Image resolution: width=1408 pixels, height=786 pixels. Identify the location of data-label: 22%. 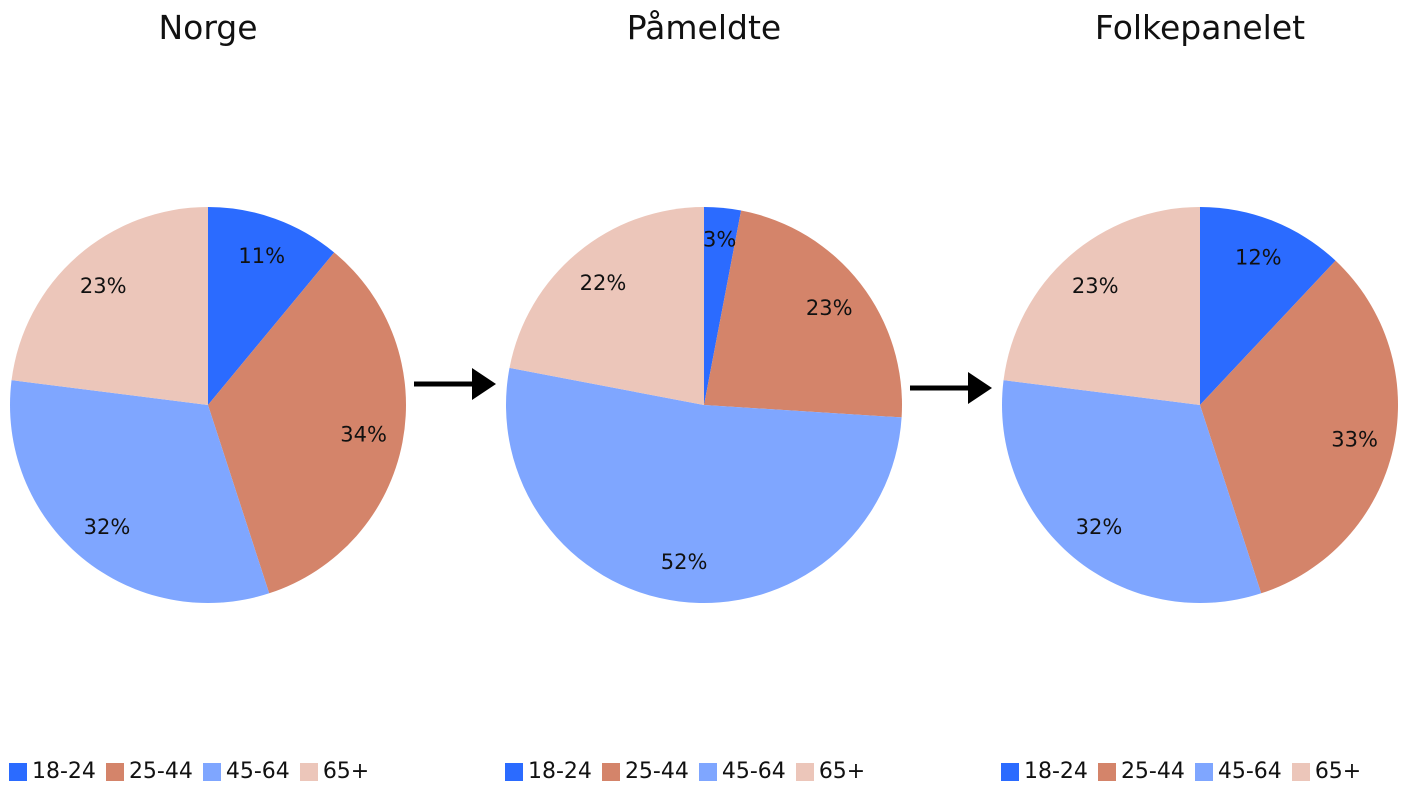
(603, 283).